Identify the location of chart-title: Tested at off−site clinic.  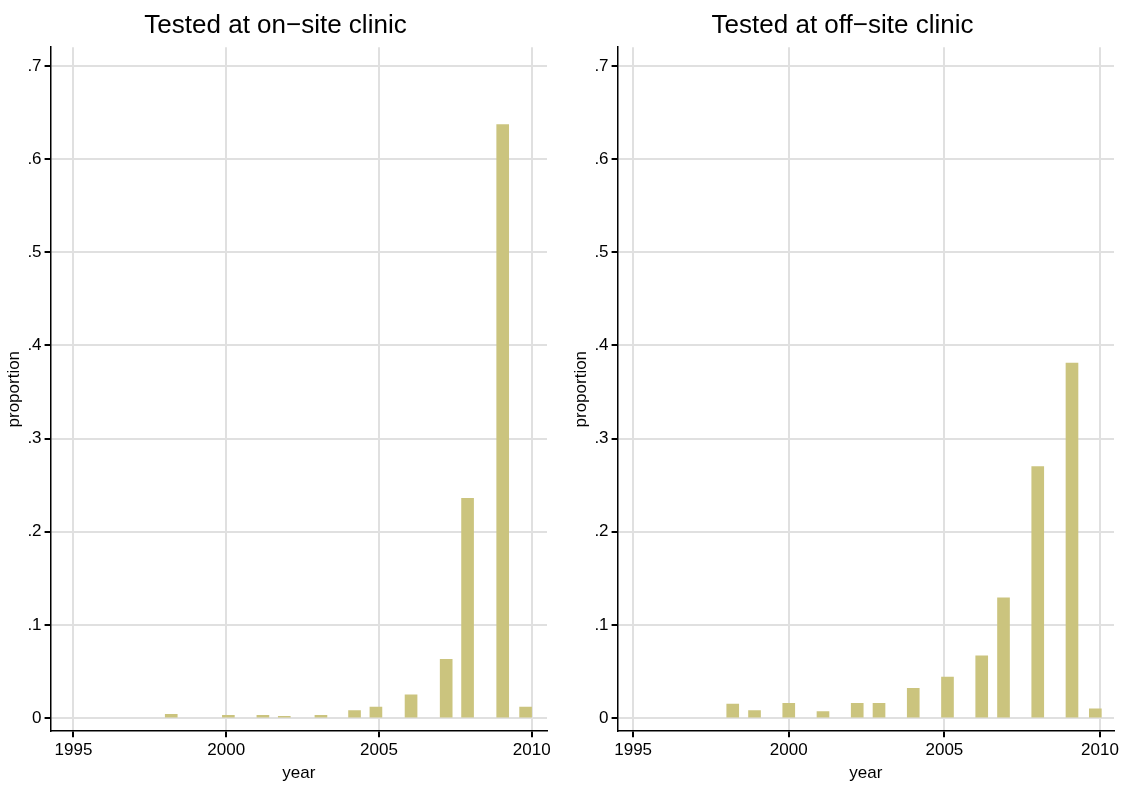
(842, 23).